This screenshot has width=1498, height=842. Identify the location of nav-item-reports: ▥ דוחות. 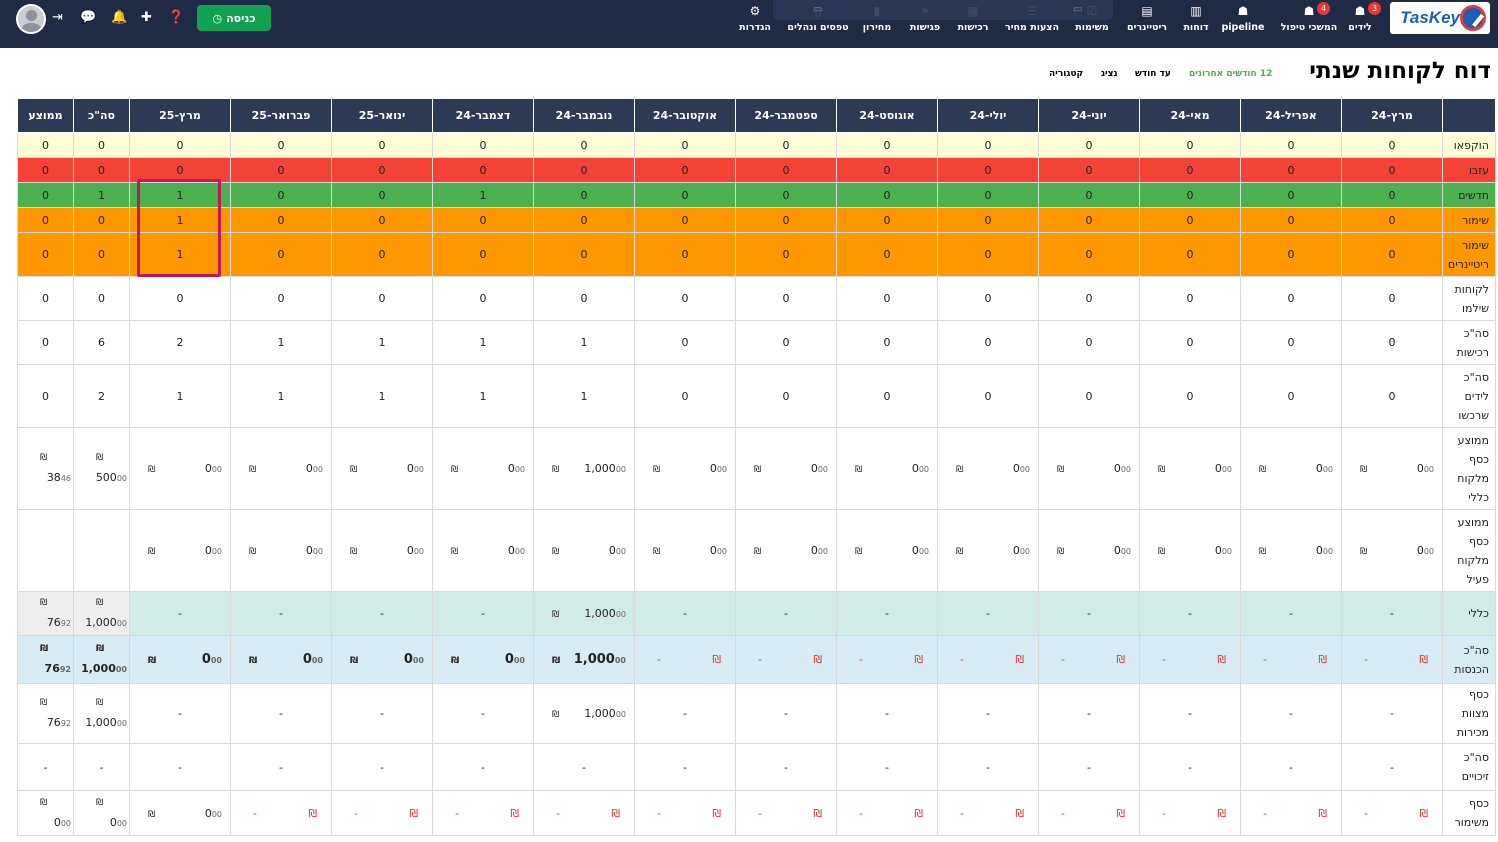
(1196, 24).